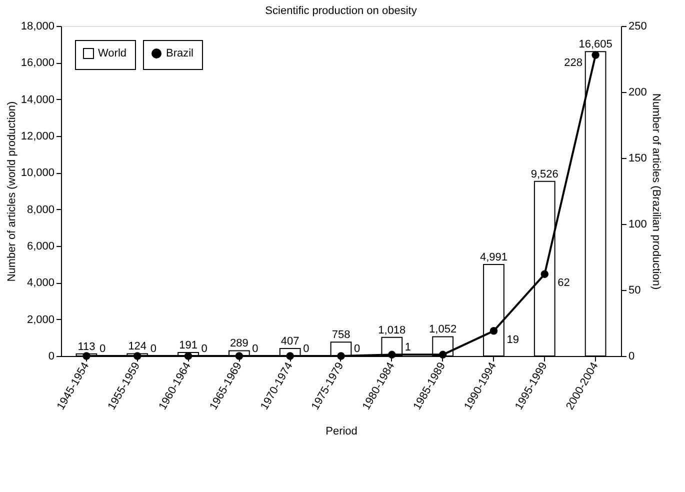 This screenshot has width=685, height=492. What do you see at coordinates (40, 320) in the screenshot?
I see `y-tick-label: 2,000` at bounding box center [40, 320].